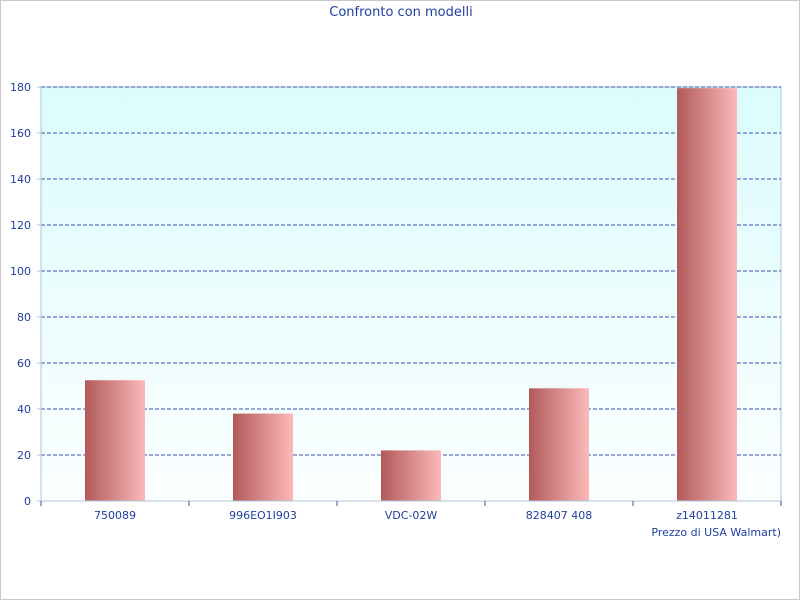 This screenshot has height=601, width=800. I want to click on y-tick-label: 140, so click(20, 179).